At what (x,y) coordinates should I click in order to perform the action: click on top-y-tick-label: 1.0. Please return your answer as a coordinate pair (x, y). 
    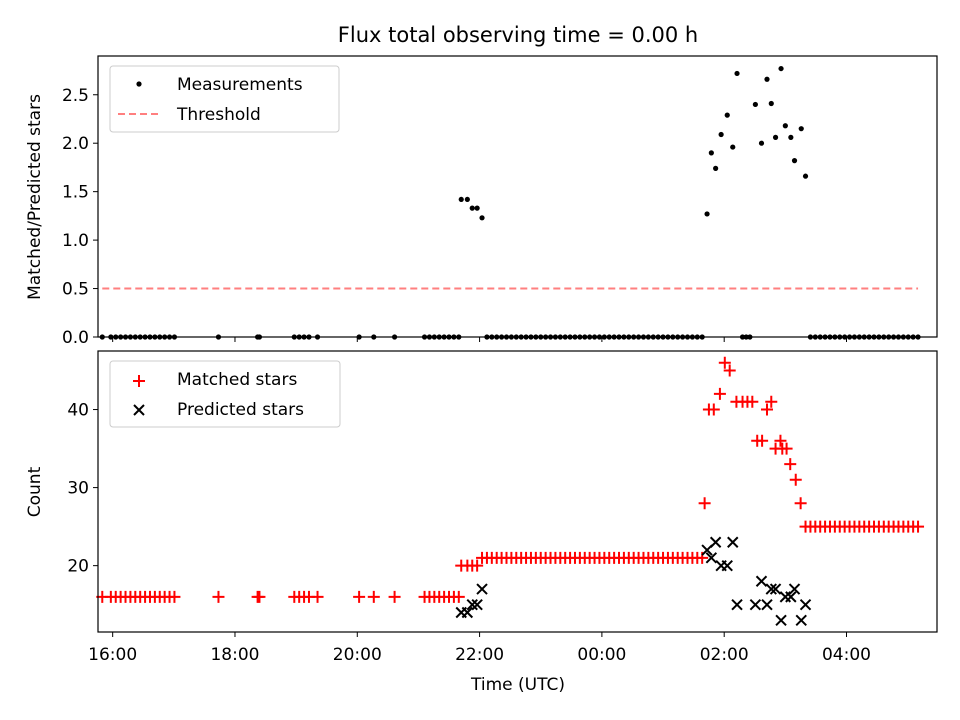
    Looking at the image, I should click on (75, 241).